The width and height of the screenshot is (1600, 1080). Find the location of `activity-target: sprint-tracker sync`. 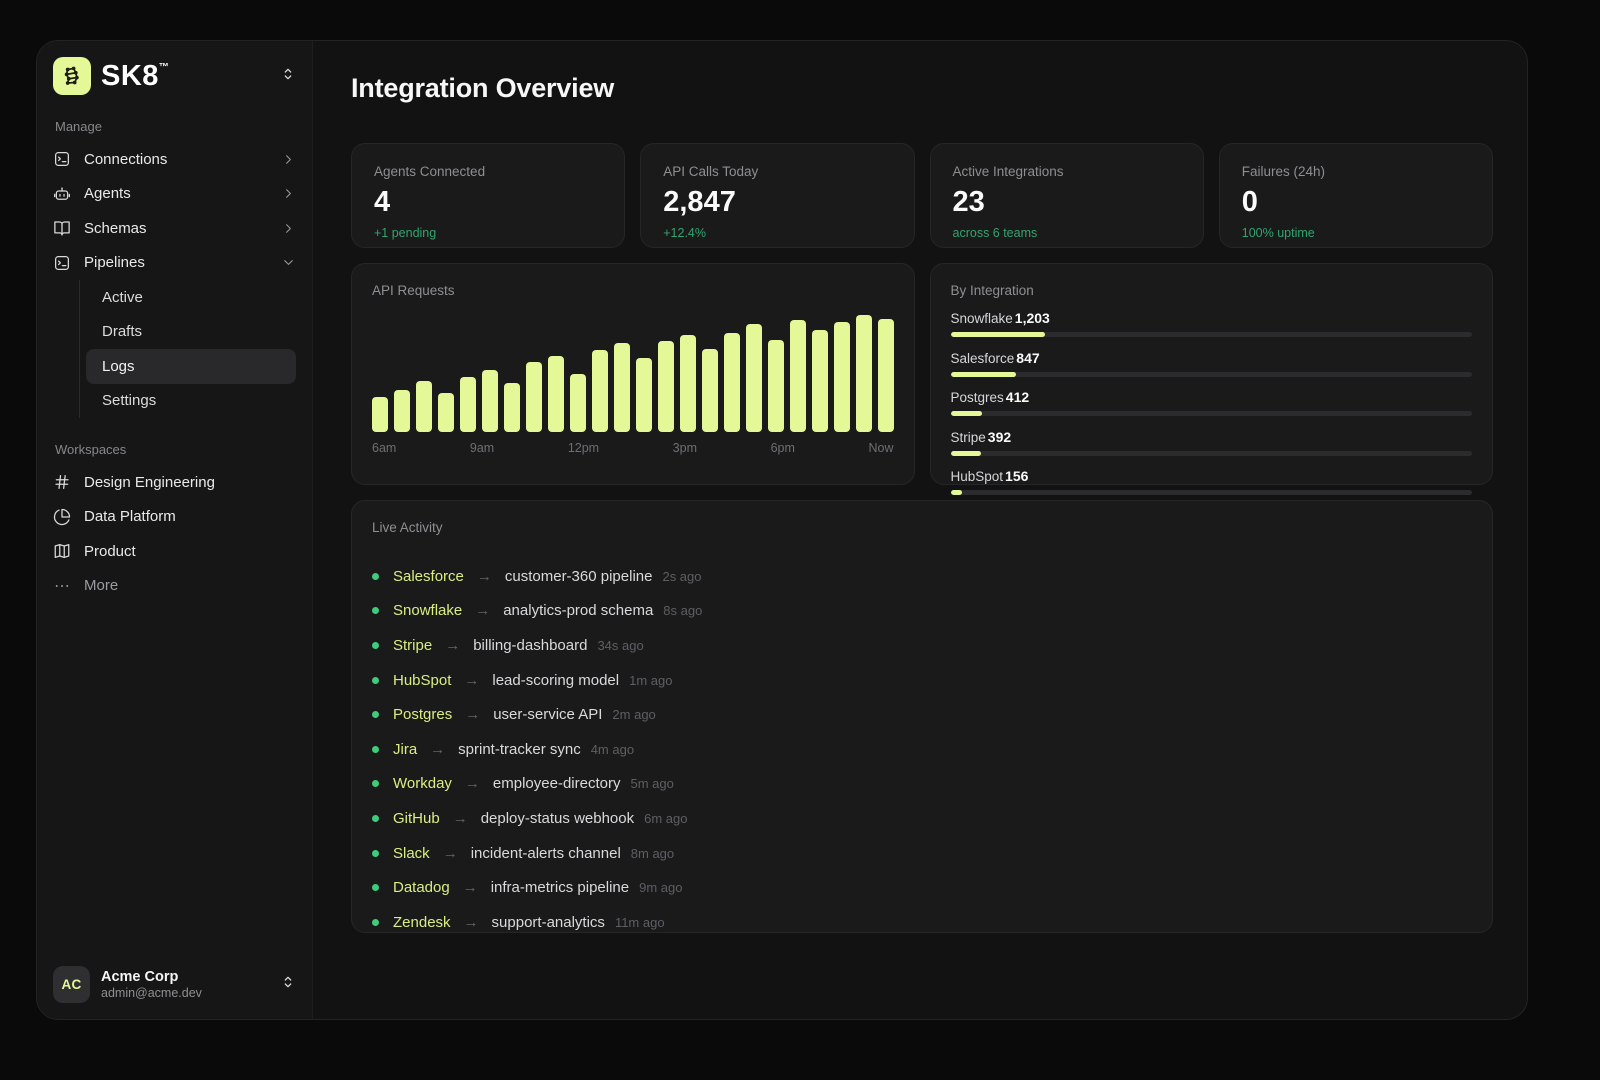

activity-target: sprint-tracker sync is located at coordinates (519, 749).